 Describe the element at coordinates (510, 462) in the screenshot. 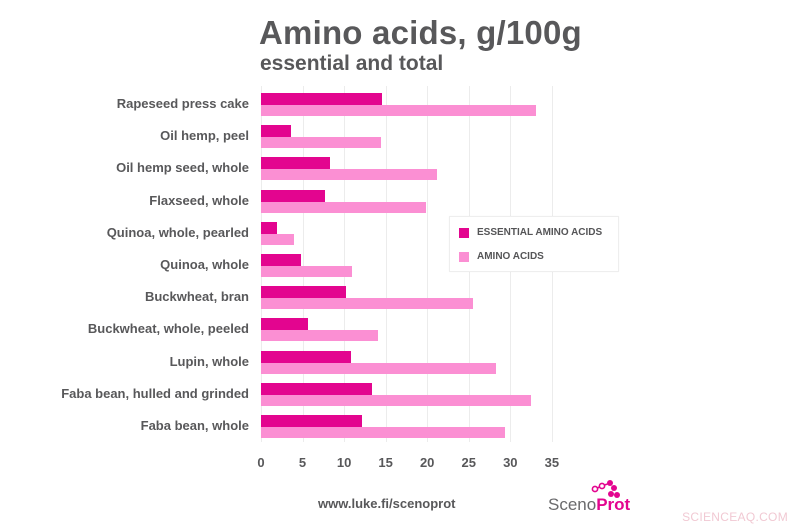

I see `x-tick-label: 30` at that location.